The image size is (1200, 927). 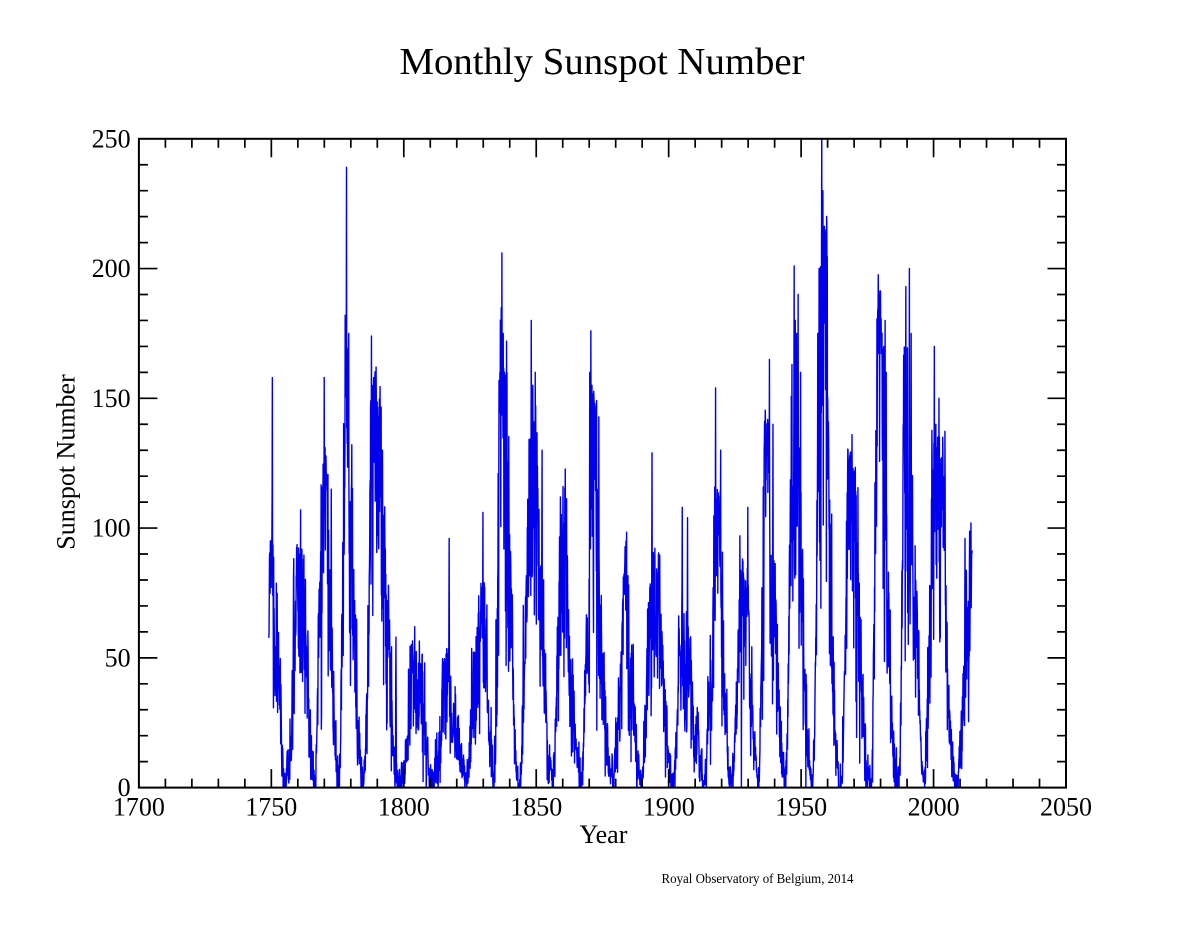 I want to click on svg-text: 0, so click(x=124, y=787).